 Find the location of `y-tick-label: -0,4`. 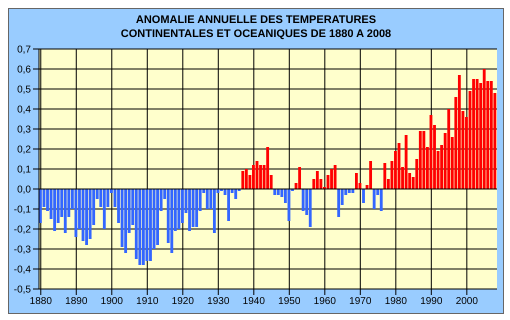

y-tick-label: -0,4 is located at coordinates (23, 270).